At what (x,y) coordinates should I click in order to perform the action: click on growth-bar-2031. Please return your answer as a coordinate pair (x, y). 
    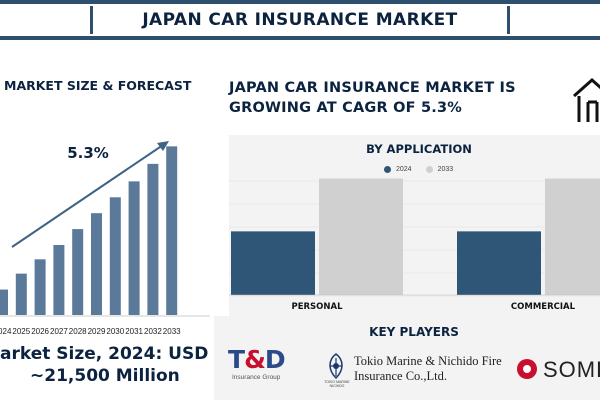
    Looking at the image, I should click on (134, 248).